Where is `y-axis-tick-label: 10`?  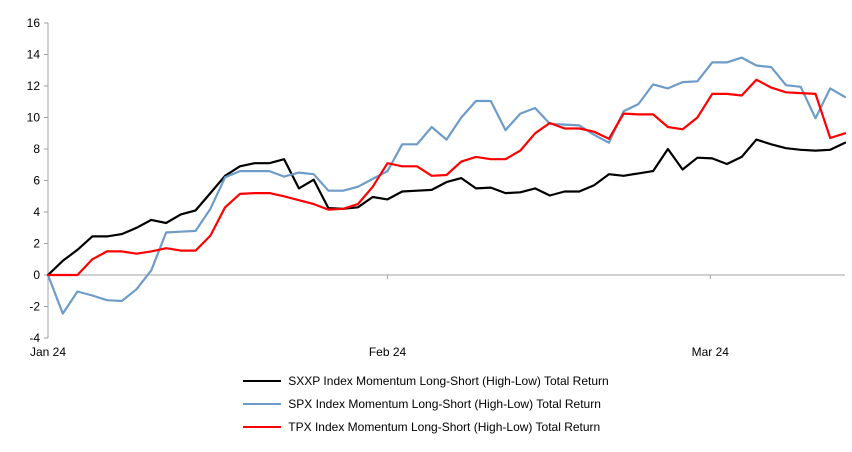 y-axis-tick-label: 10 is located at coordinates (34, 118).